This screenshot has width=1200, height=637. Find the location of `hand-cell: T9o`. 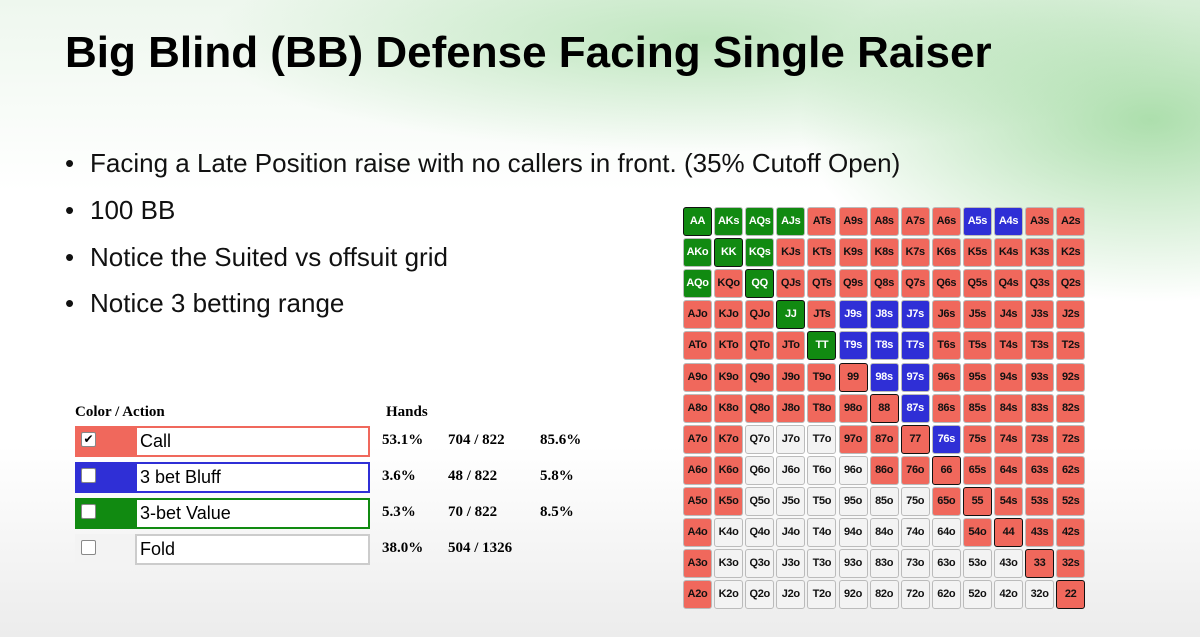

hand-cell: T9o is located at coordinates (822, 377).